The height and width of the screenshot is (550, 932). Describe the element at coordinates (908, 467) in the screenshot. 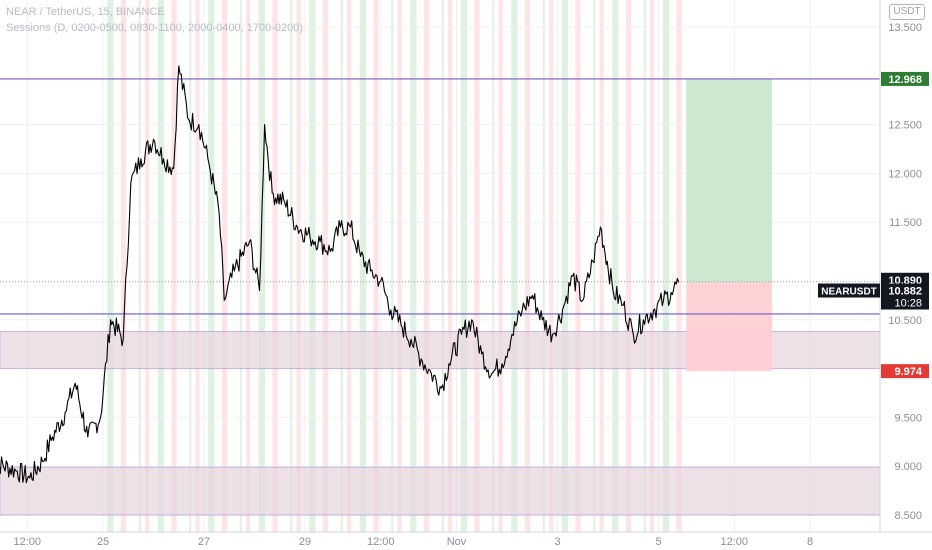

I see `price-tick-label: 9.000` at that location.